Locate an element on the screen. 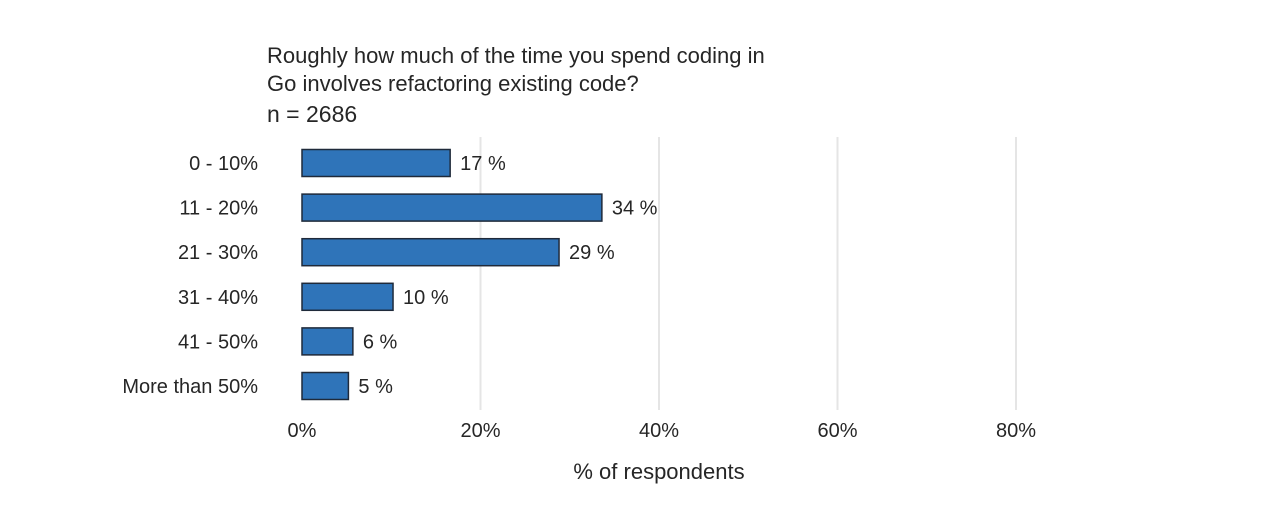  x-axis-title: % of respondents is located at coordinates (658, 471).